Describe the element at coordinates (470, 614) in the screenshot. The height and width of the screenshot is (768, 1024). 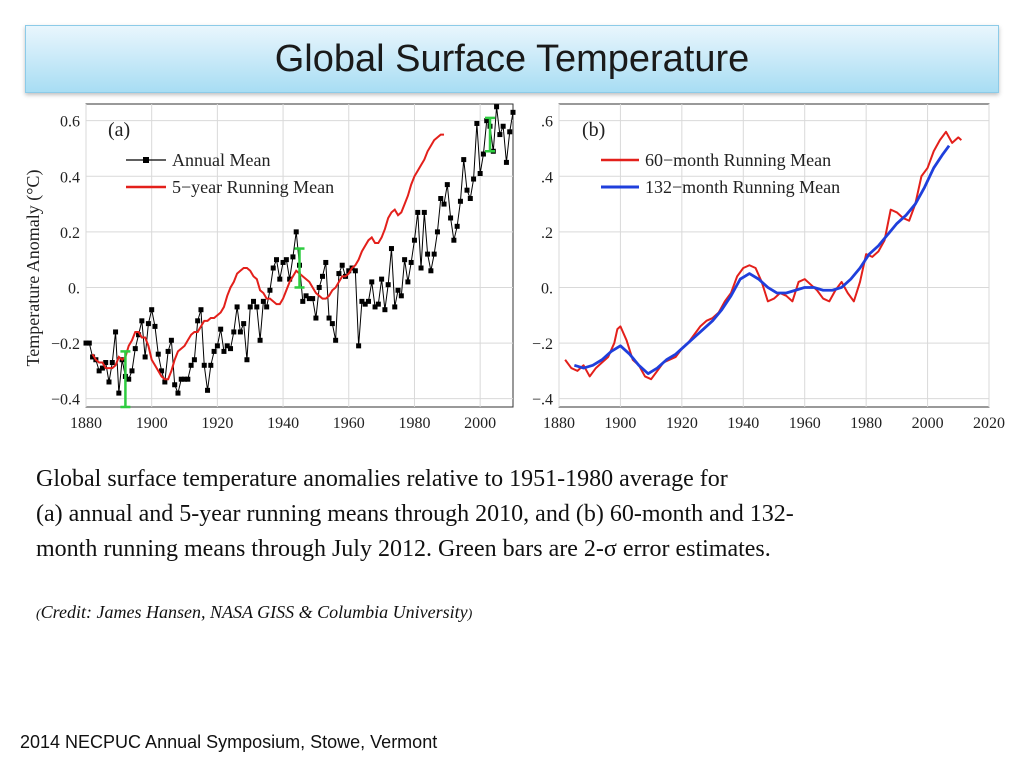
I see `credit-close-paren: )` at that location.